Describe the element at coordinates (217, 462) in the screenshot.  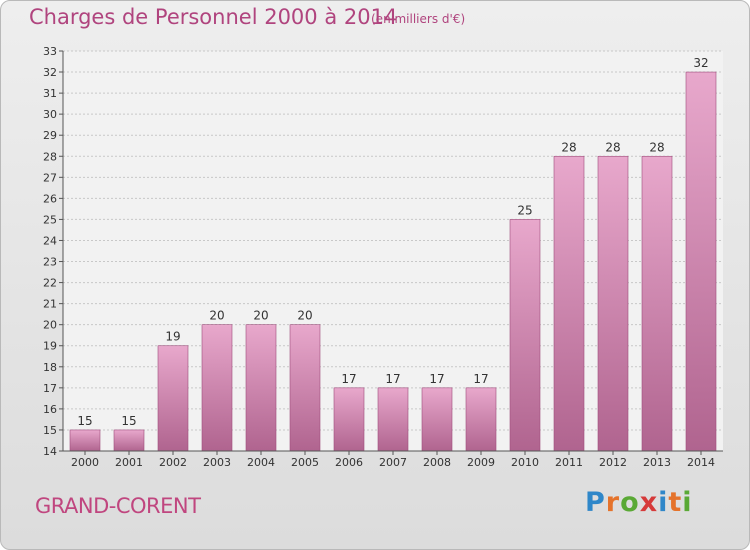
I see `x-tick-label-2003: 2003` at that location.